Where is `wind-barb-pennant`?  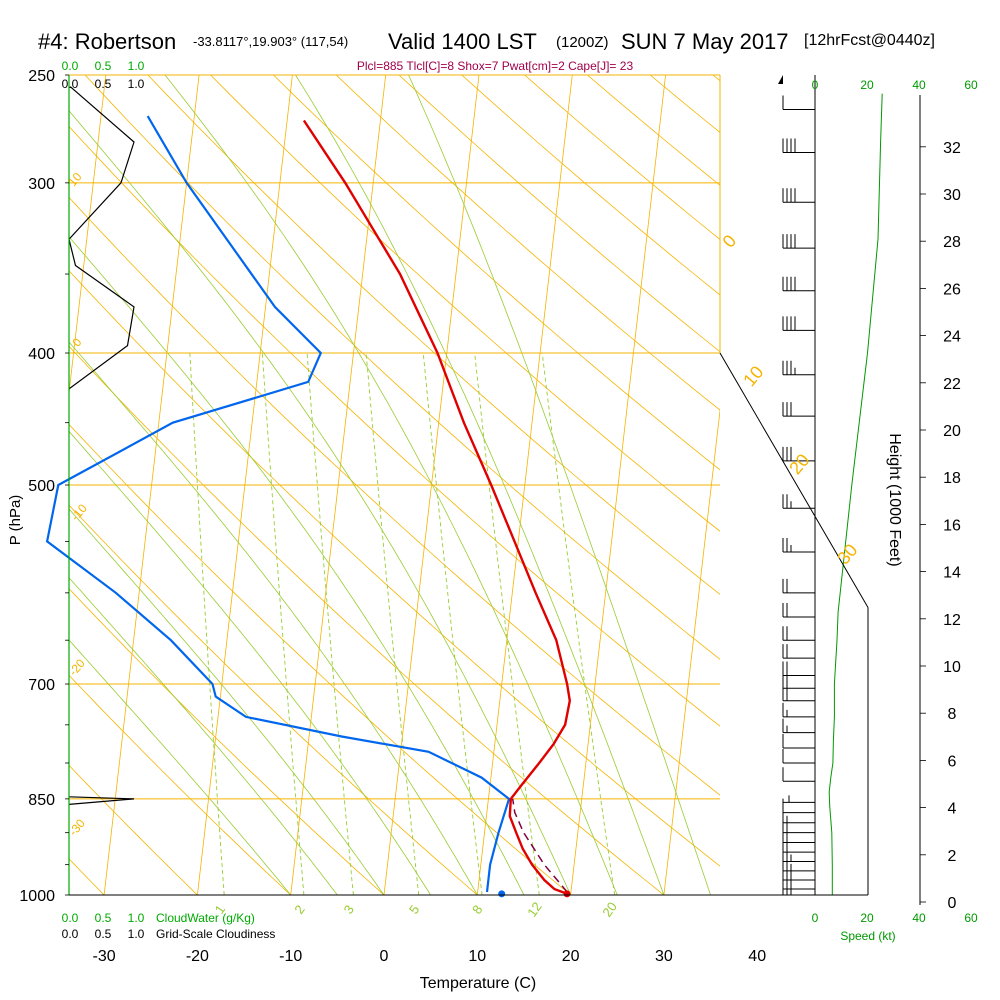 wind-barb-pennant is located at coordinates (780, 79).